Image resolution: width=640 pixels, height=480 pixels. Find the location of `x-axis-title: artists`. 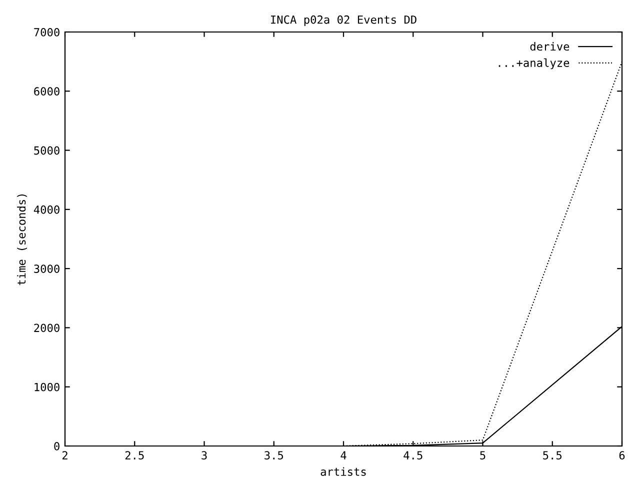

x-axis-title: artists is located at coordinates (343, 471).